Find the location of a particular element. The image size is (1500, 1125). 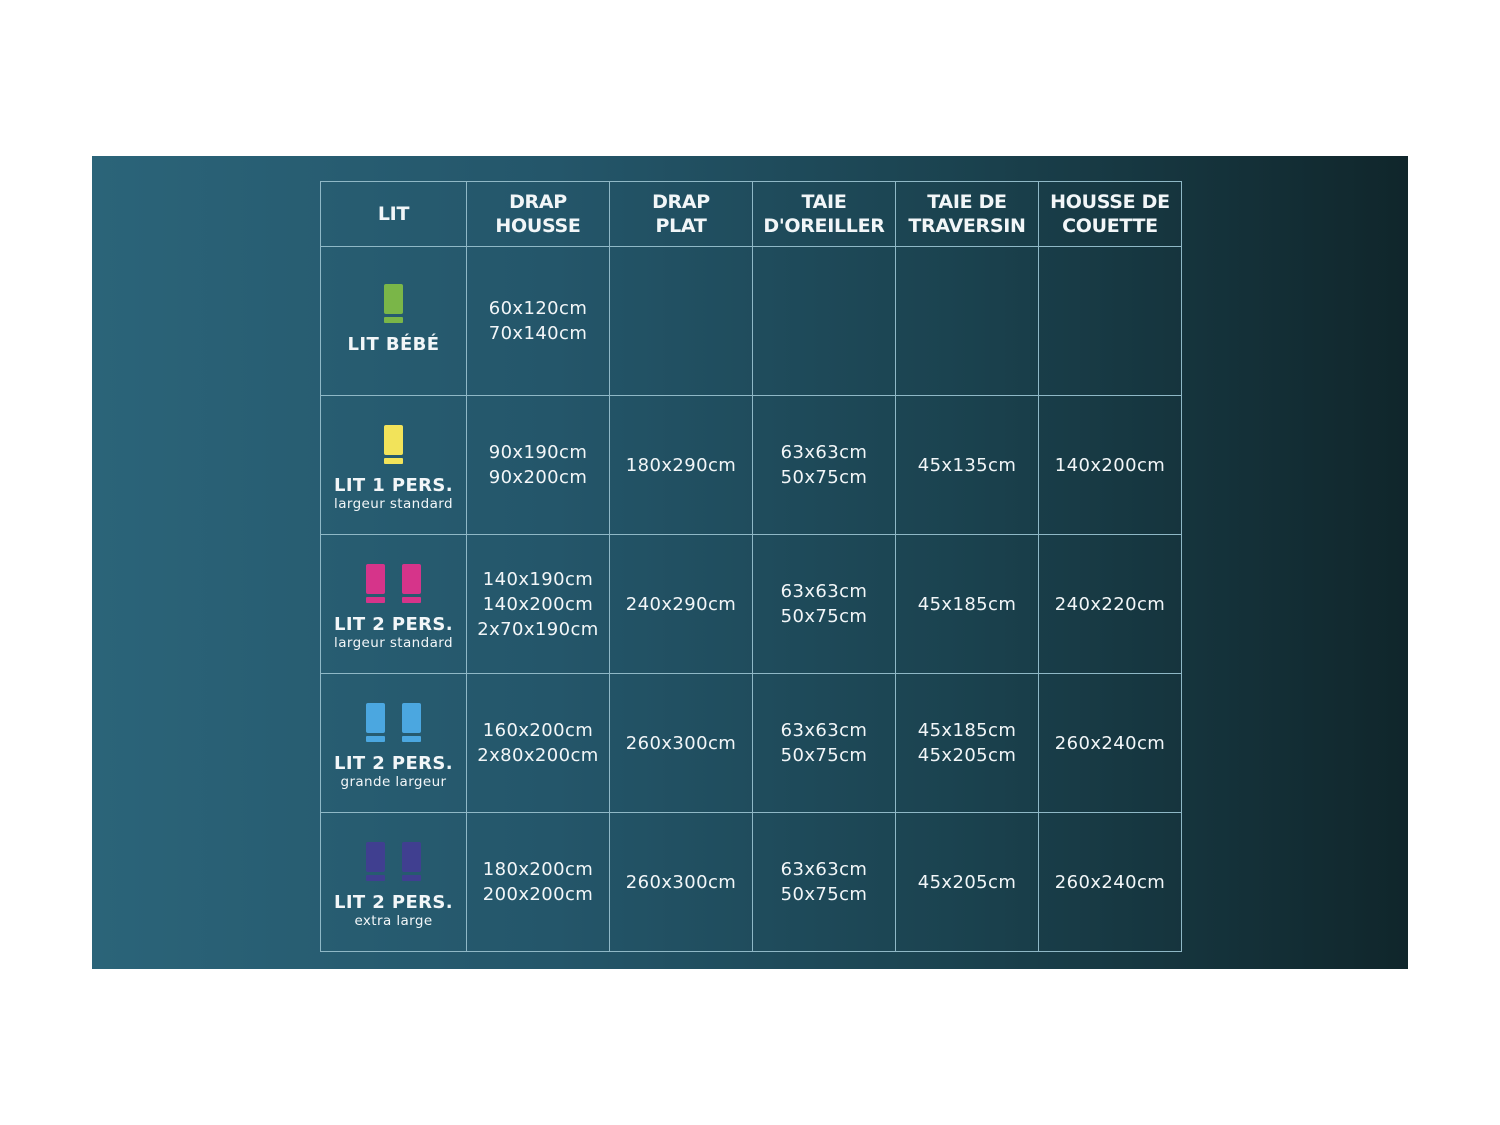

size-value: 60x120cm is located at coordinates (538, 308).